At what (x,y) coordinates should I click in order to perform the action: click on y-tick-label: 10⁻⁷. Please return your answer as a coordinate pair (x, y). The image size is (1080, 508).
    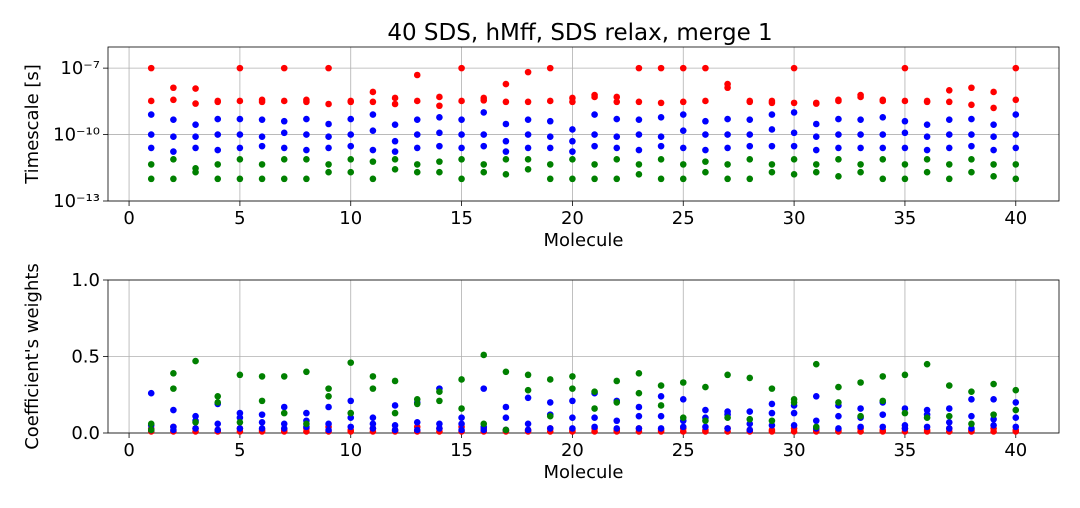
    Looking at the image, I should click on (80, 68).